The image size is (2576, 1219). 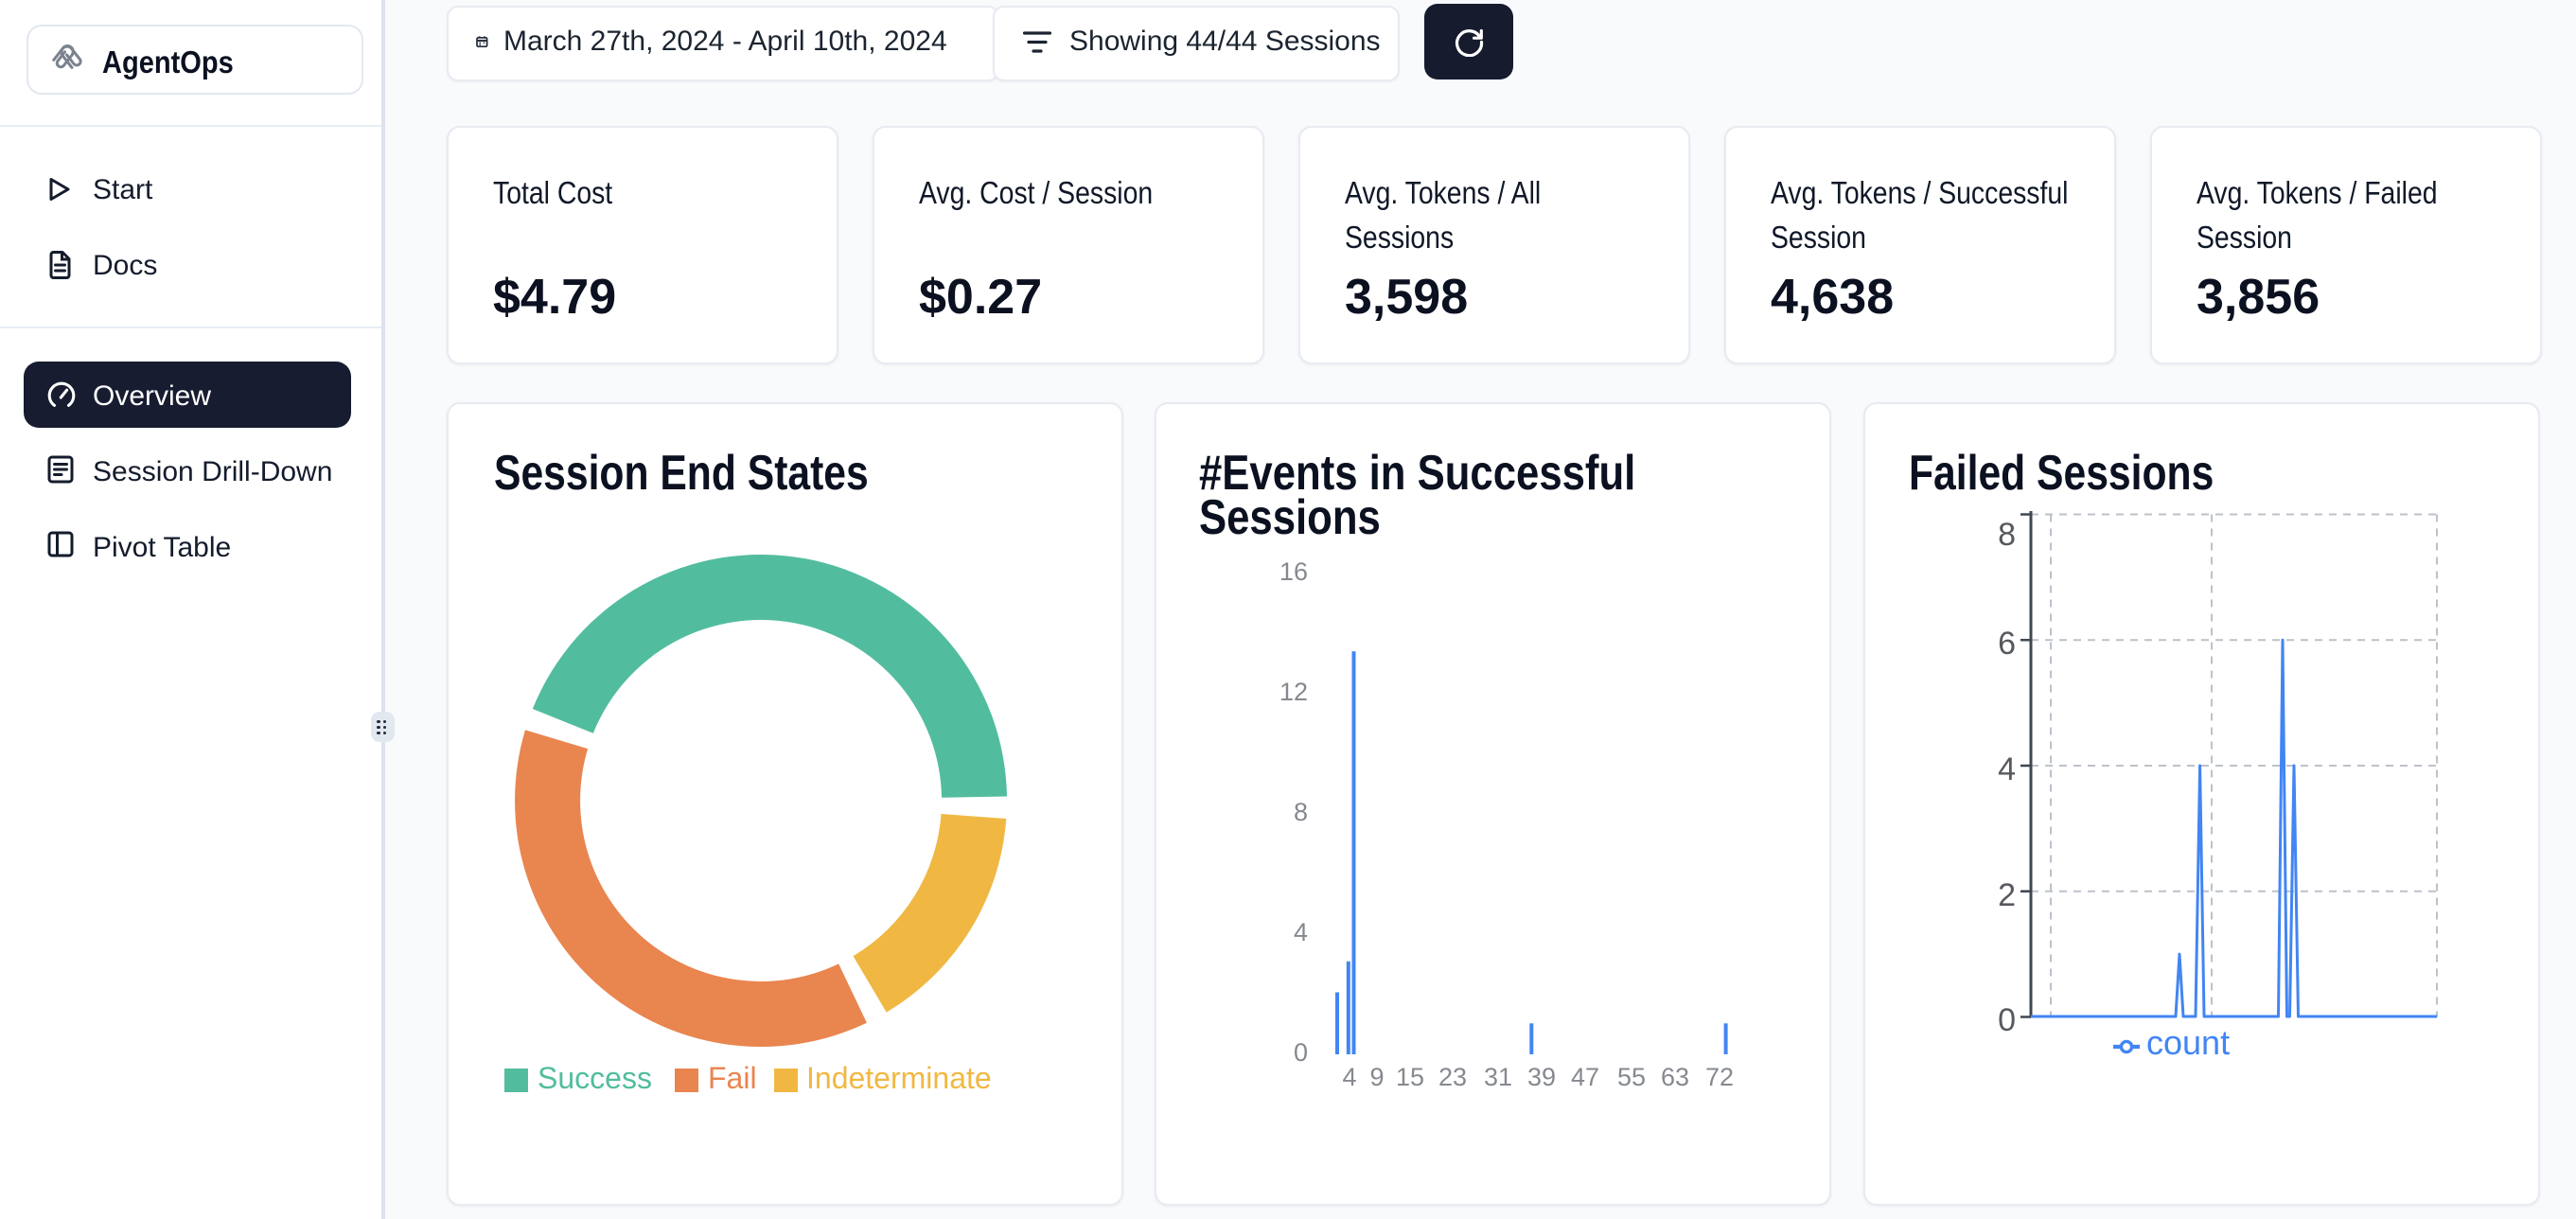 What do you see at coordinates (1293, 692) in the screenshot?
I see `svg-text: 12` at bounding box center [1293, 692].